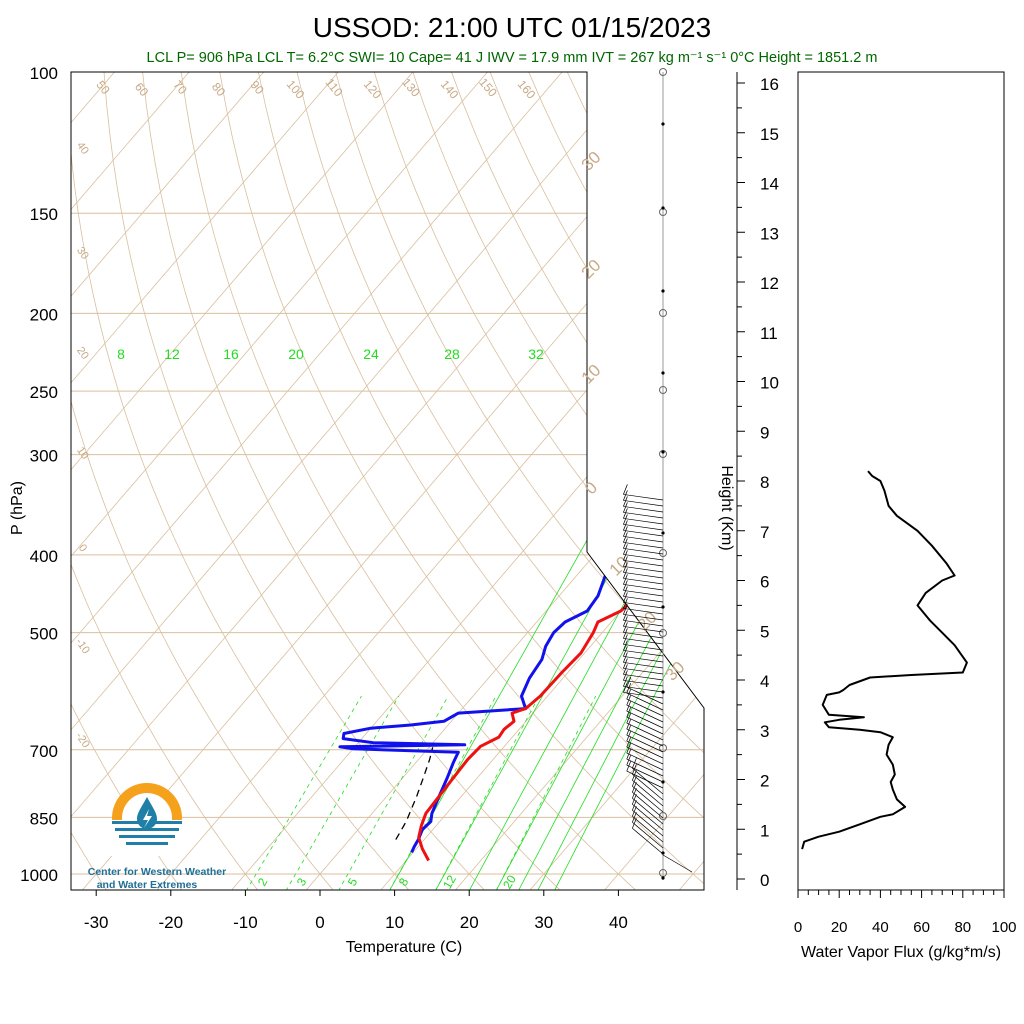  I want to click on temperature-profile-line, so click(543, 677).